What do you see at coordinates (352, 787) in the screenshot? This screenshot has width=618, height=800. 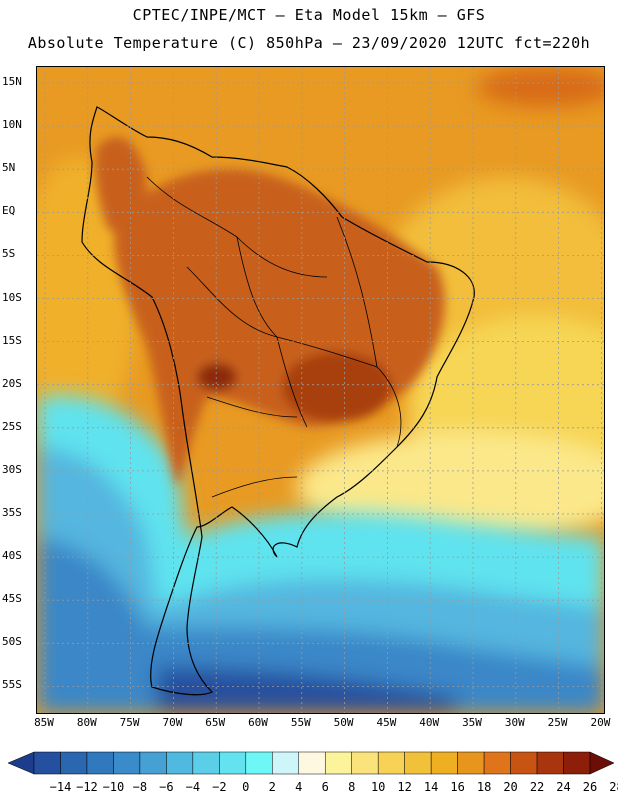 I see `colorbar-tick-label: 8` at bounding box center [352, 787].